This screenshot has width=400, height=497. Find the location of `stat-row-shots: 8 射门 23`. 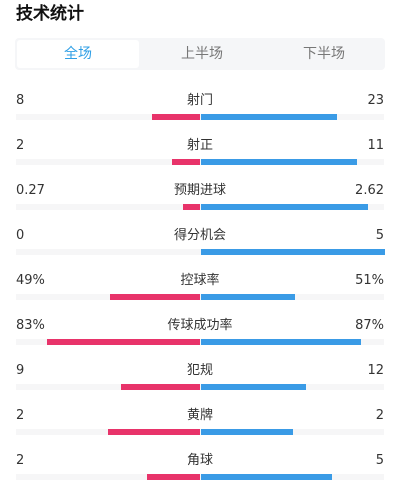

stat-row-shots: 8 射门 23 is located at coordinates (200, 112).